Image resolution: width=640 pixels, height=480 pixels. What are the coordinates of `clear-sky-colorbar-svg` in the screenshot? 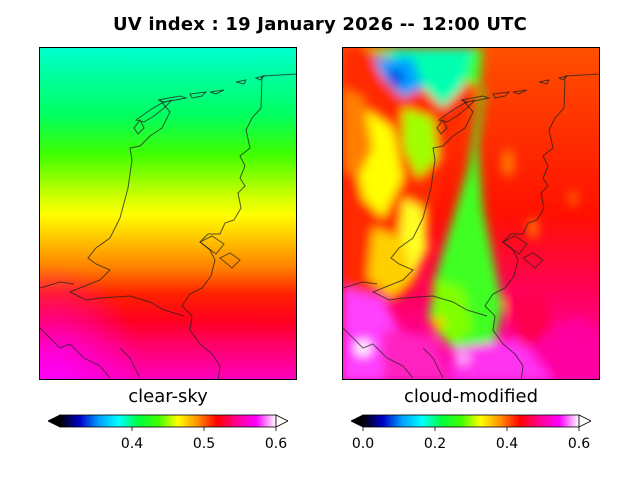 It's located at (168, 422).